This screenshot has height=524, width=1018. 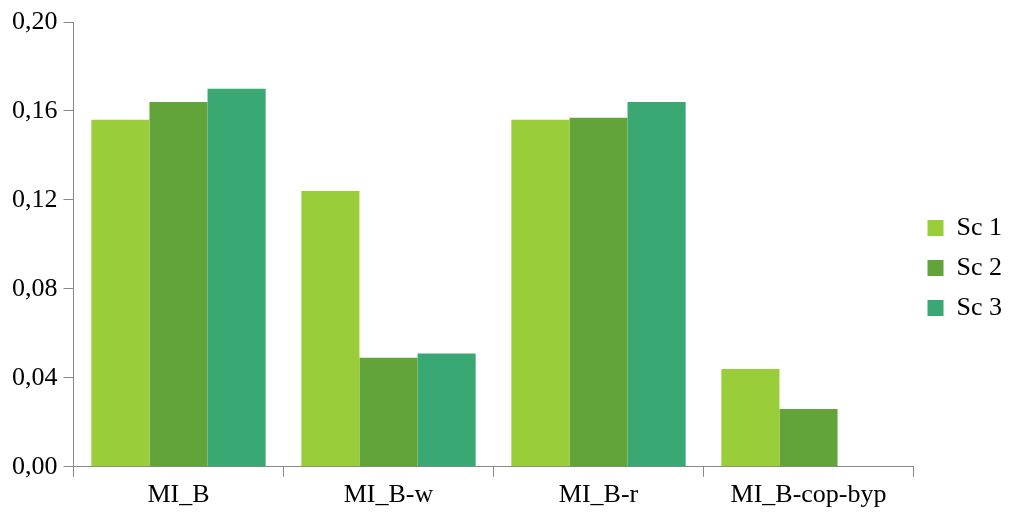 I want to click on x-tick-label: MI_B-cop-byp, so click(x=808, y=494).